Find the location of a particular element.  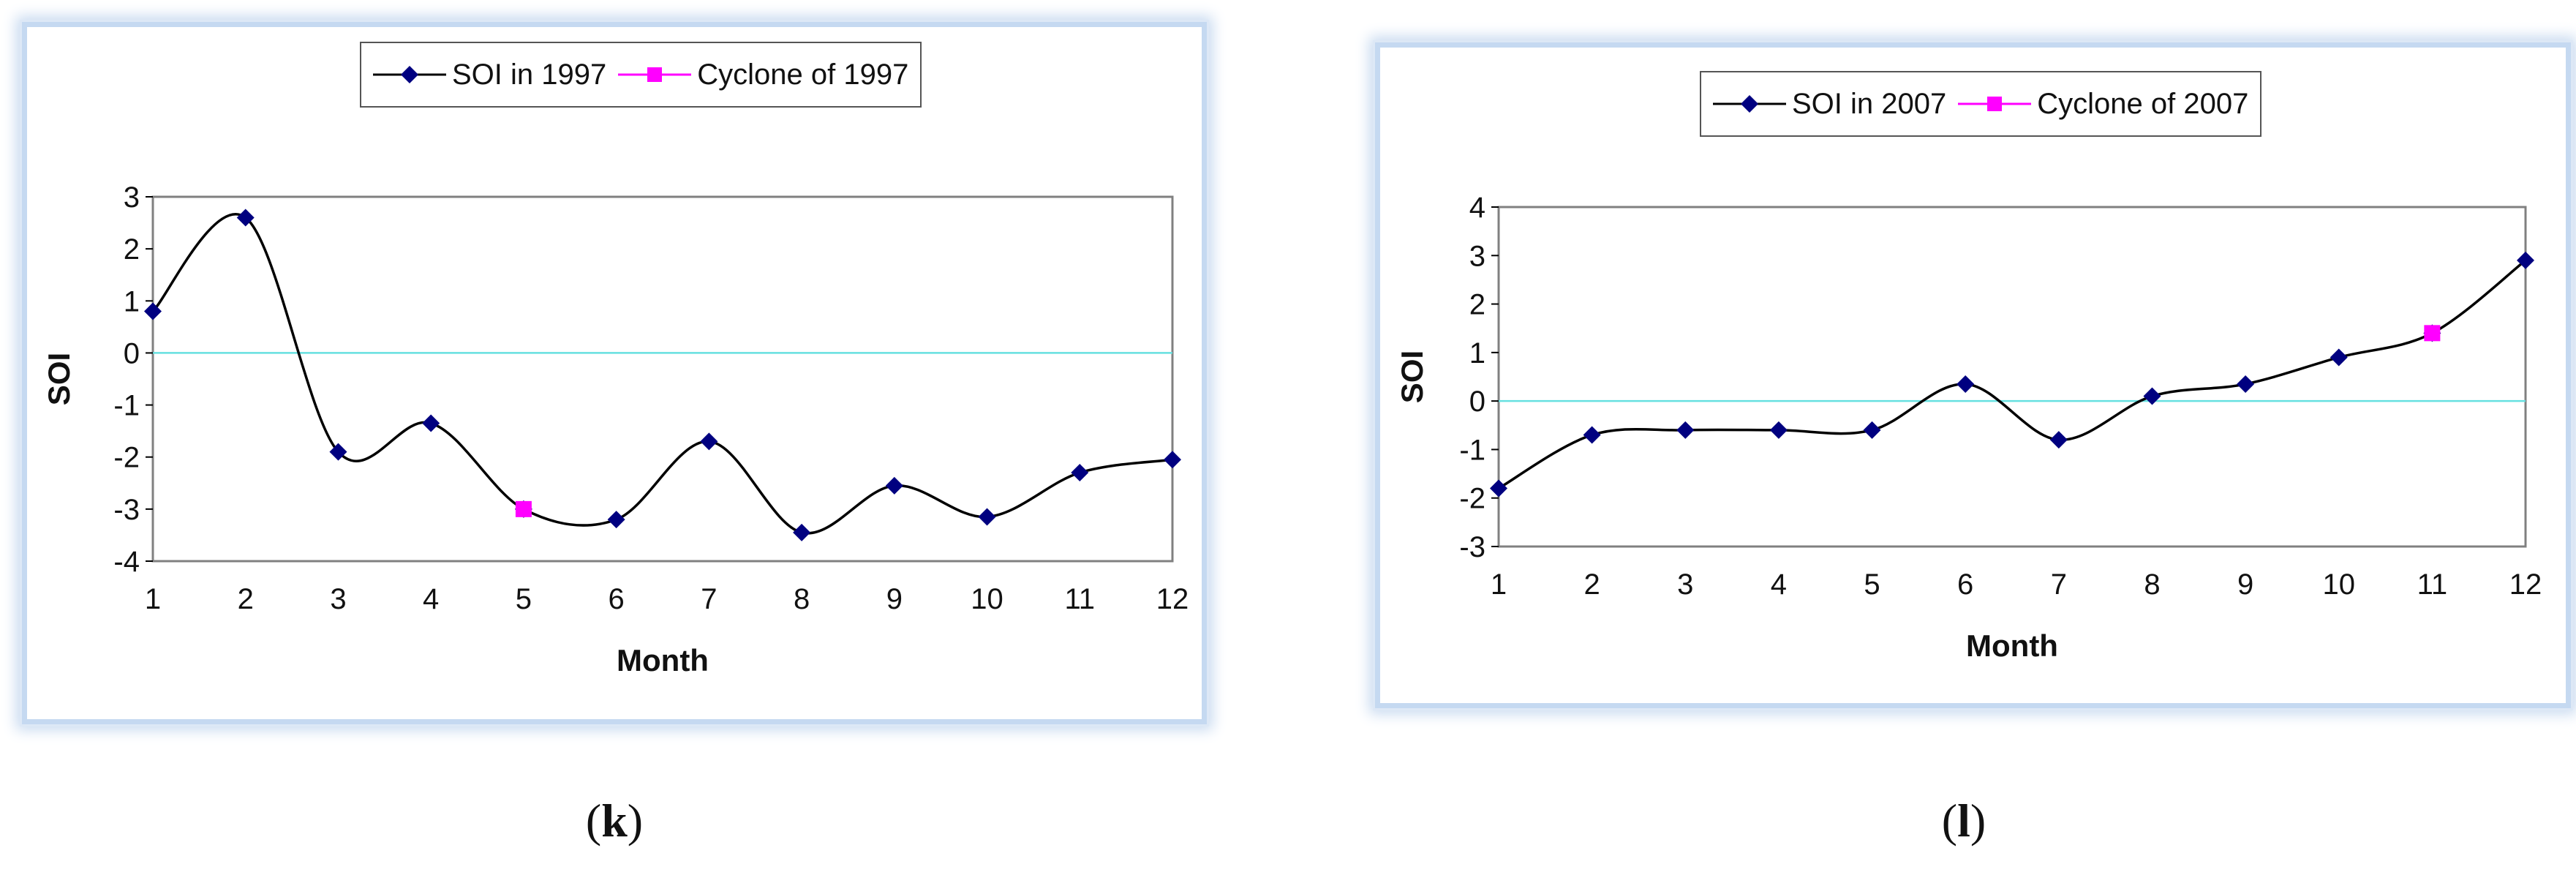

subfigure-label-k-letter: k is located at coordinates (614, 820).